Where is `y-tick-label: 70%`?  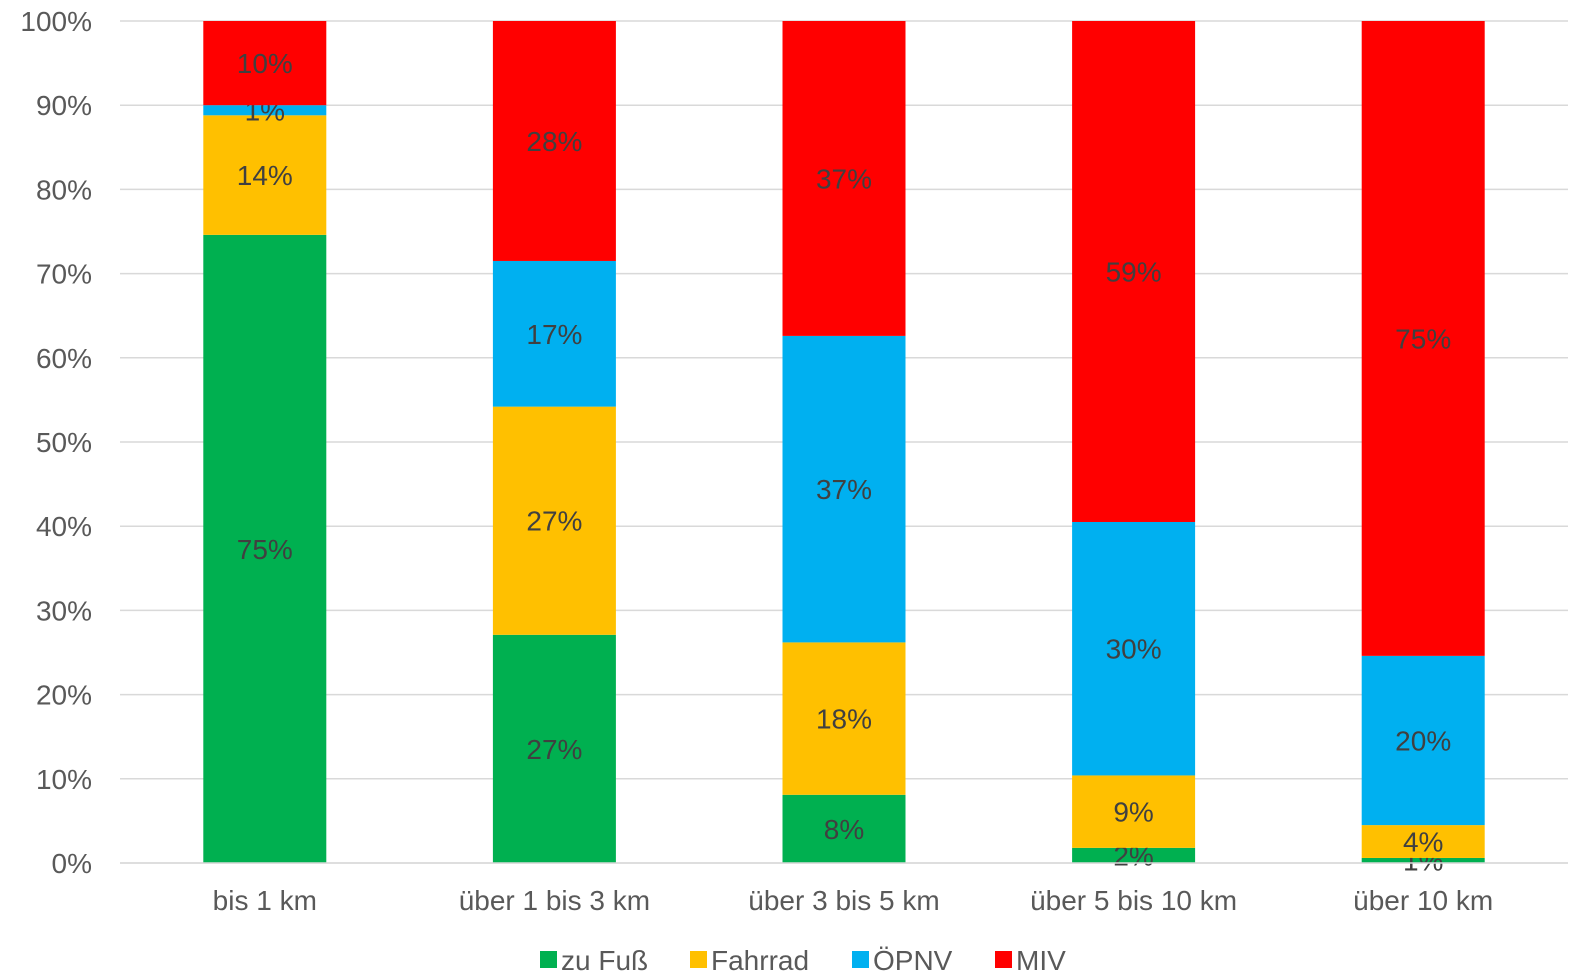 y-tick-label: 70% is located at coordinates (64, 274).